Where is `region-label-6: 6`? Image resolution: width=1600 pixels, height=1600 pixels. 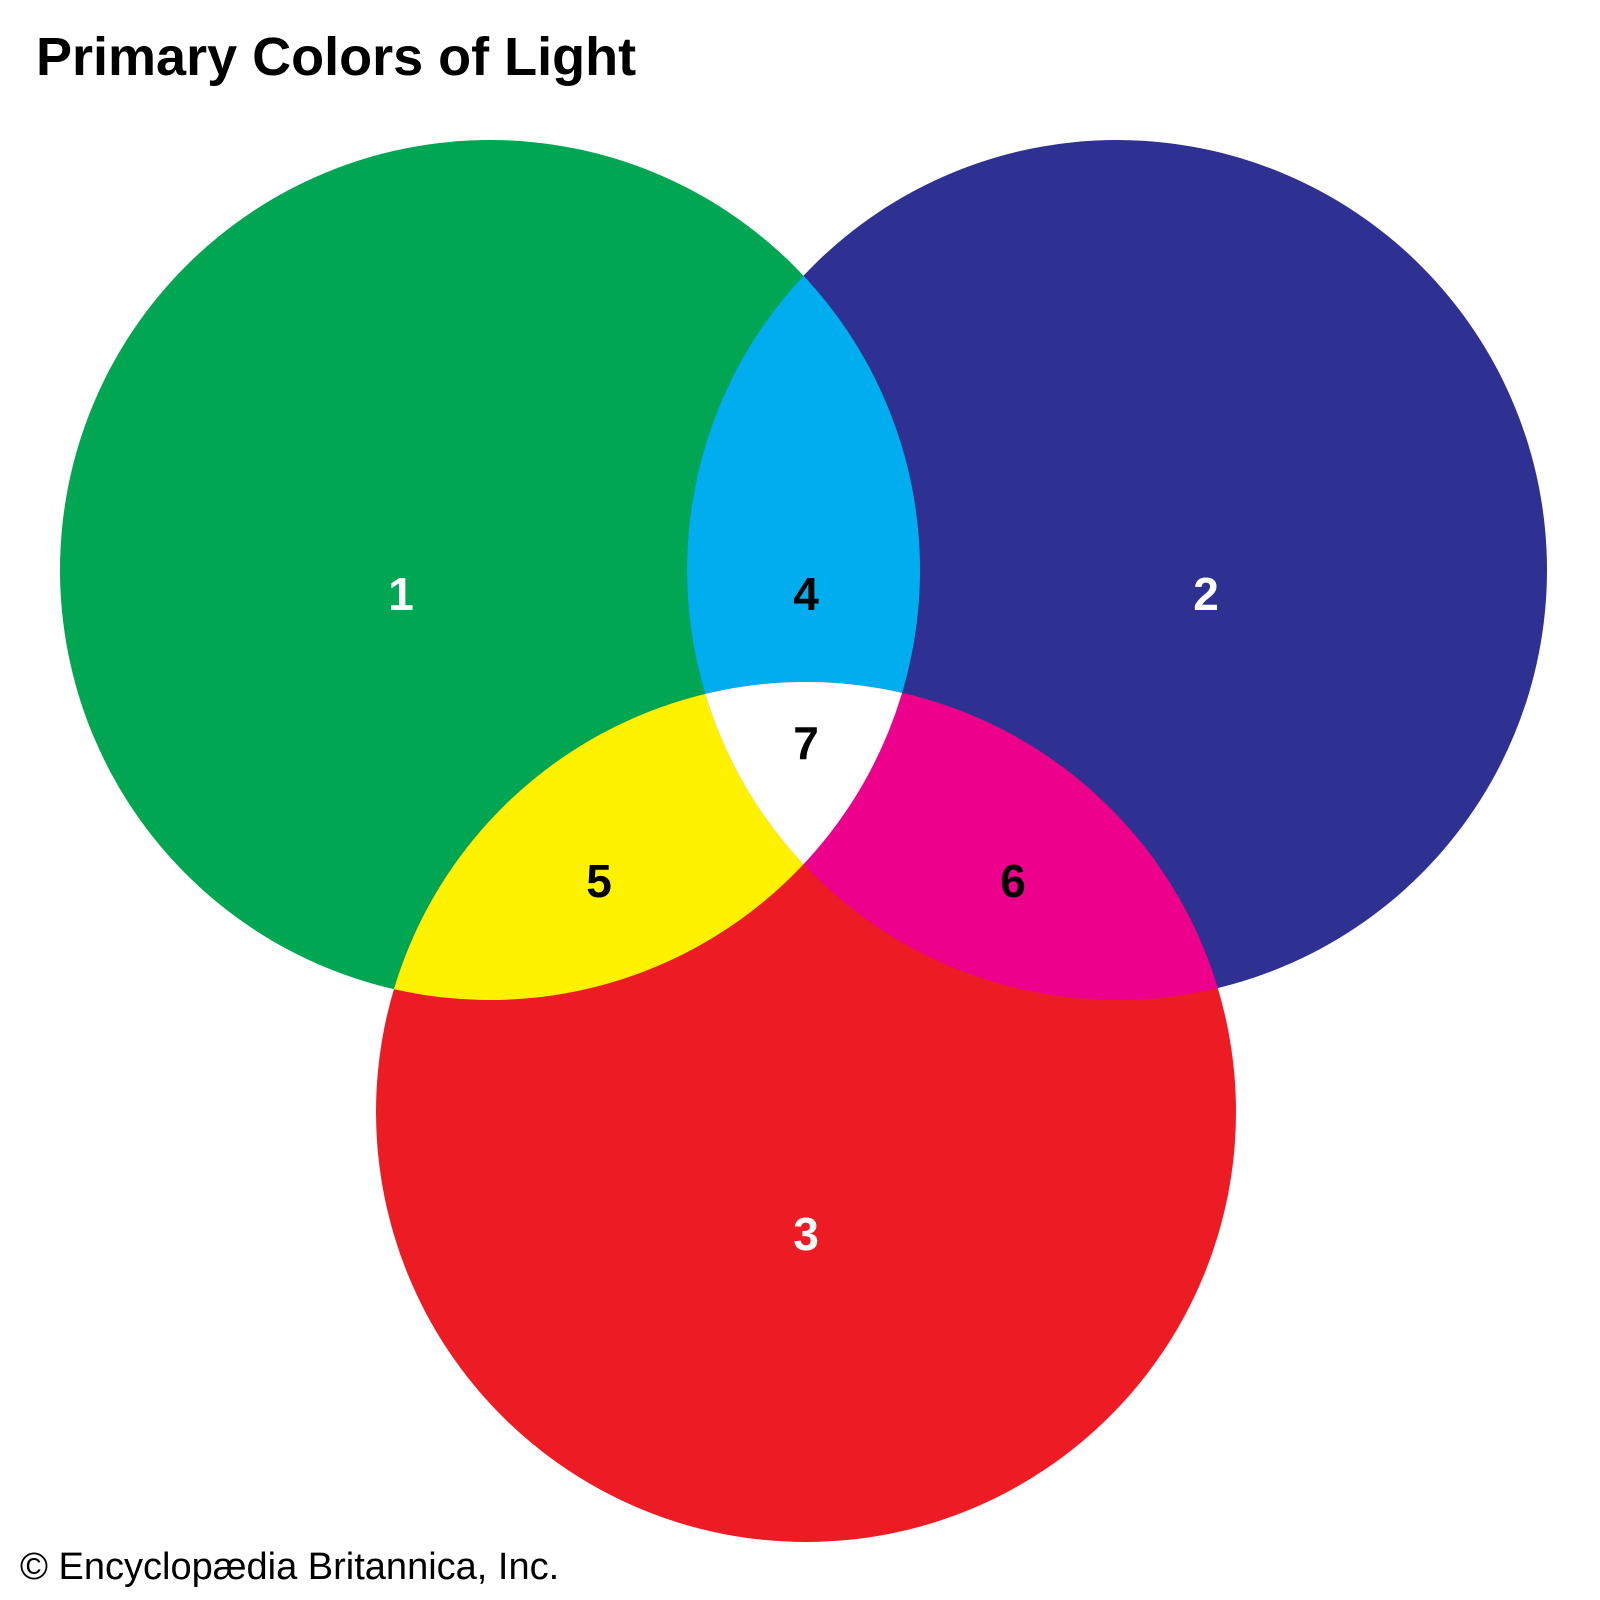 region-label-6: 6 is located at coordinates (1013, 881).